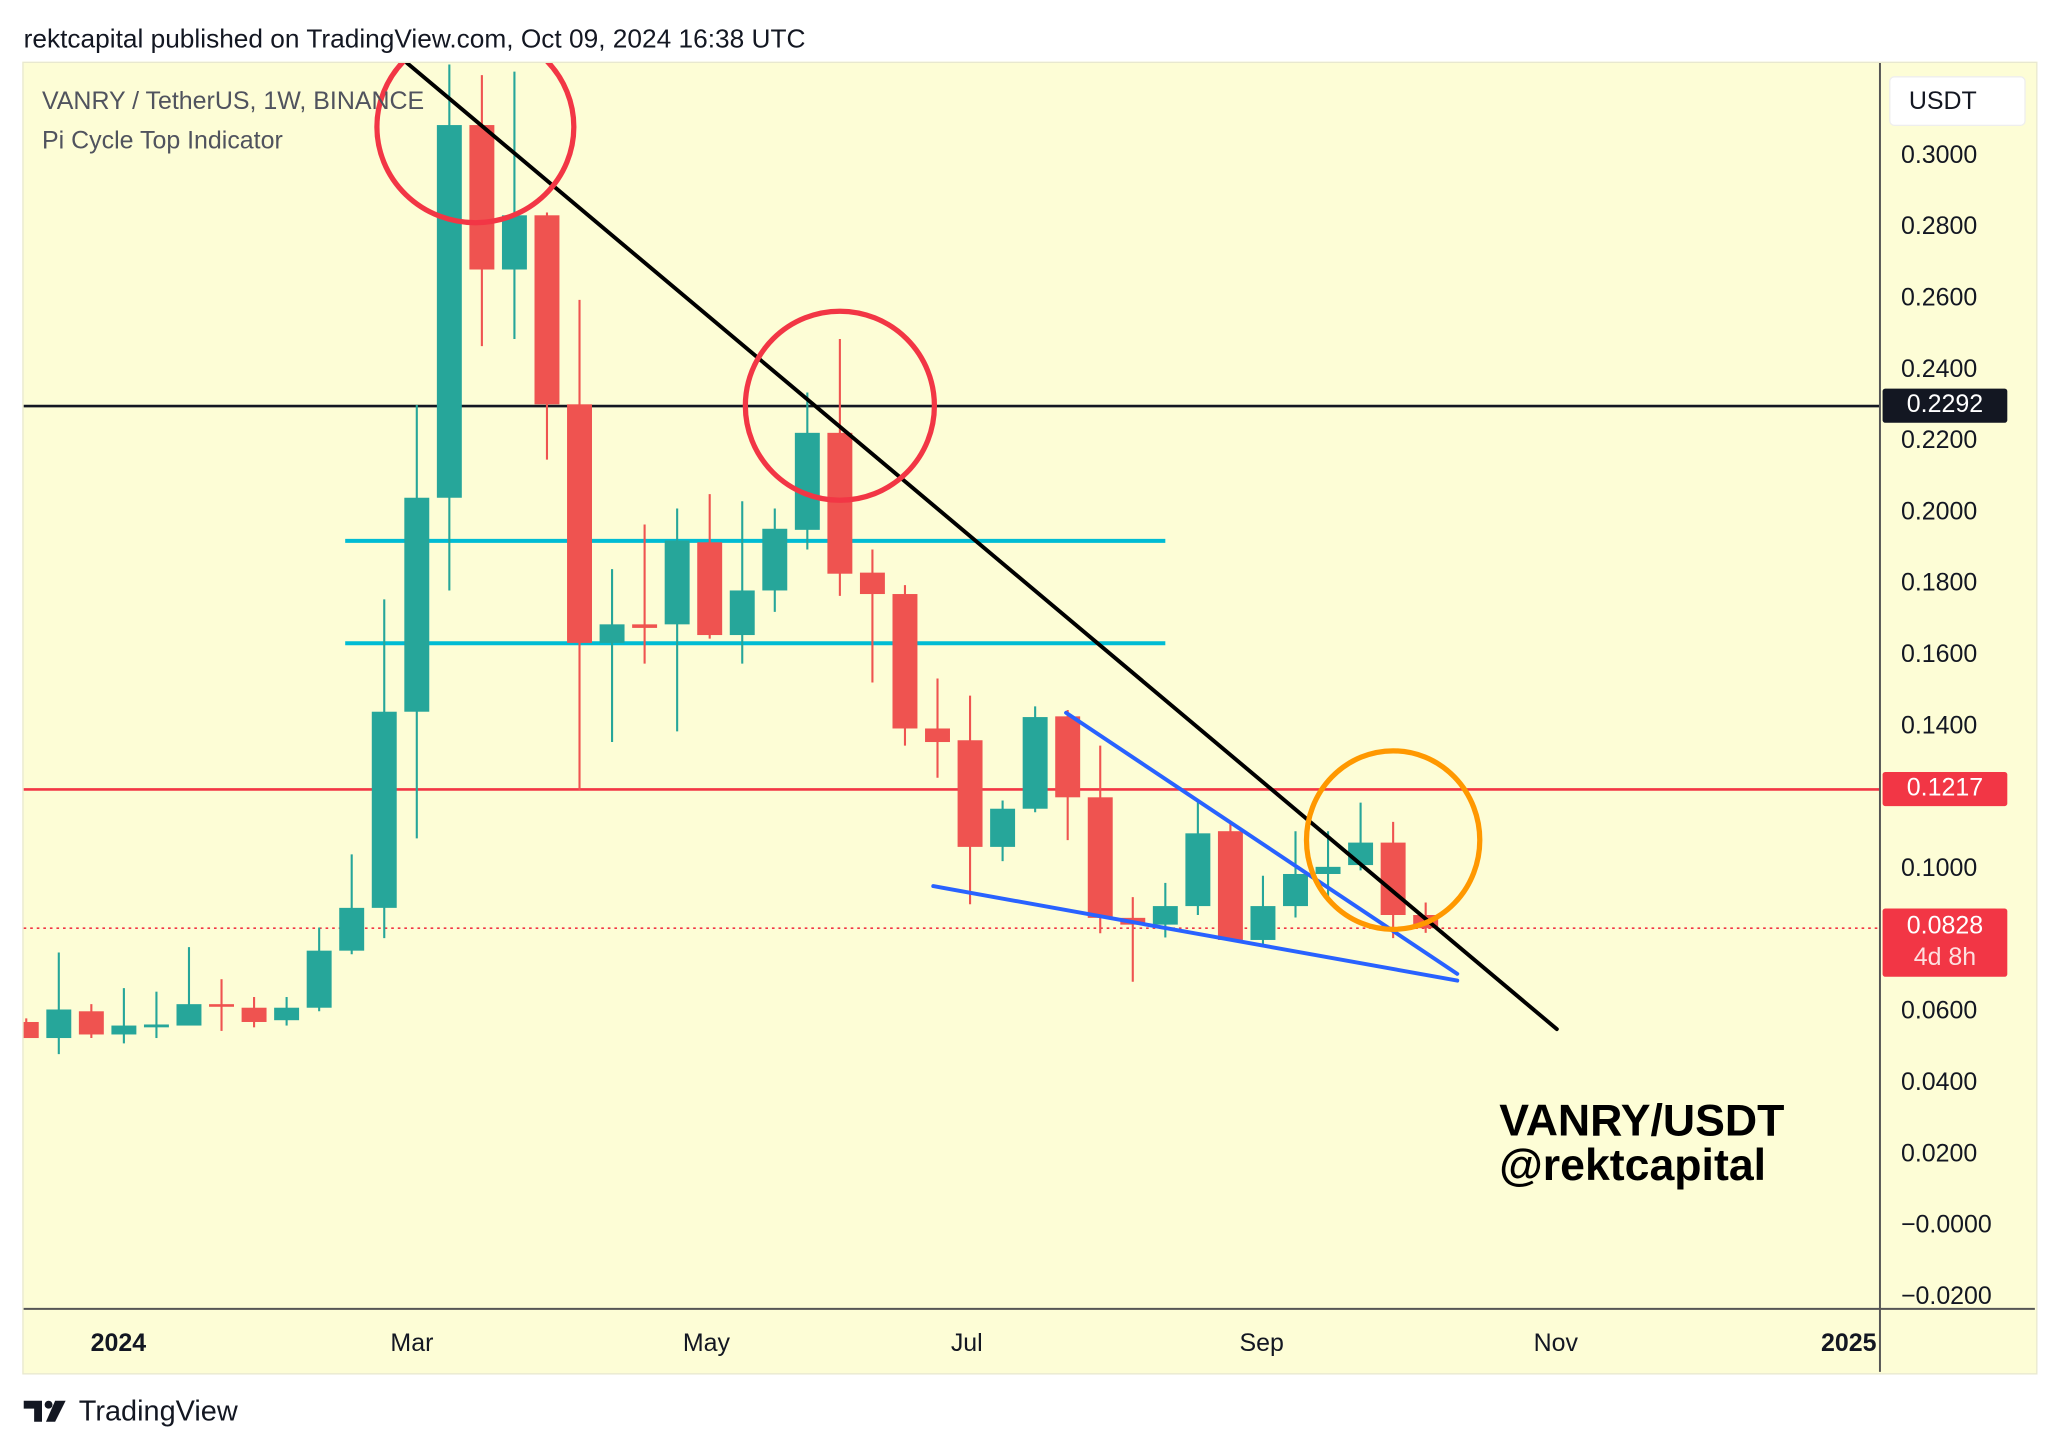 This screenshot has width=2048, height=1446. Describe the element at coordinates (1939, 440) in the screenshot. I see `price-tick-label: 0.2200` at that location.